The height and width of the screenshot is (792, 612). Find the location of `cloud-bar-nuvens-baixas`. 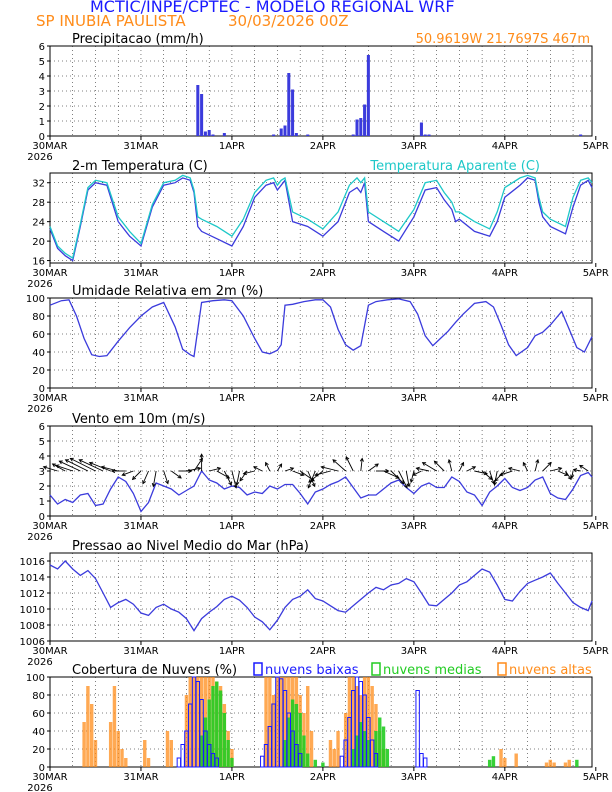

cloud-bar-nuvens-baixas is located at coordinates (417, 729).